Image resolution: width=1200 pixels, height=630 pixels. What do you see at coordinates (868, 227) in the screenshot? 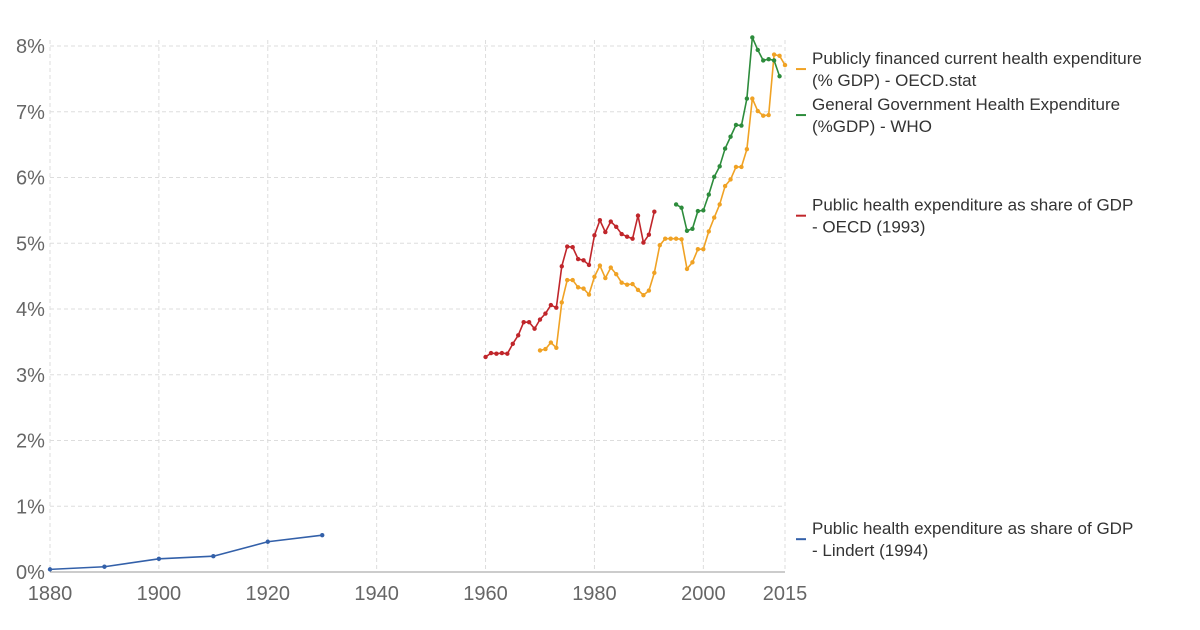
I see `legend-label: - OECD (1993)` at bounding box center [868, 227].